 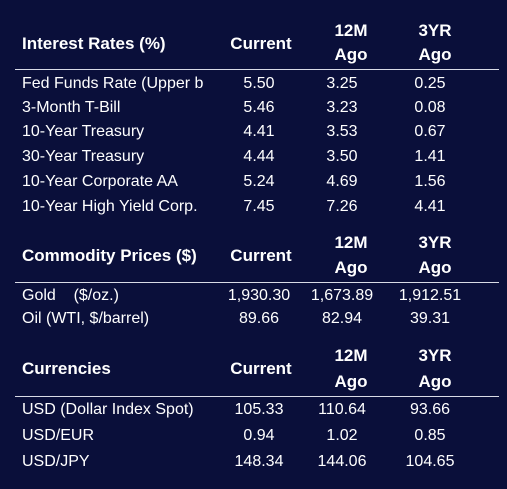 I want to click on commodity-col-current: Current, so click(x=261, y=255).